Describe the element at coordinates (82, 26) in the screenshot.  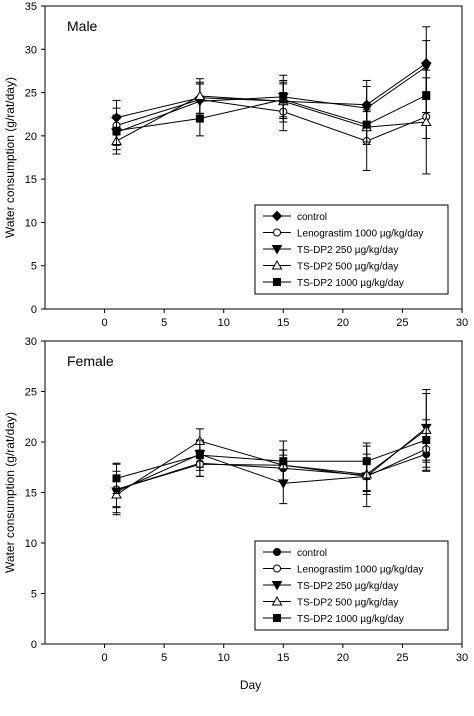
I see `panel-title: Male` at that location.